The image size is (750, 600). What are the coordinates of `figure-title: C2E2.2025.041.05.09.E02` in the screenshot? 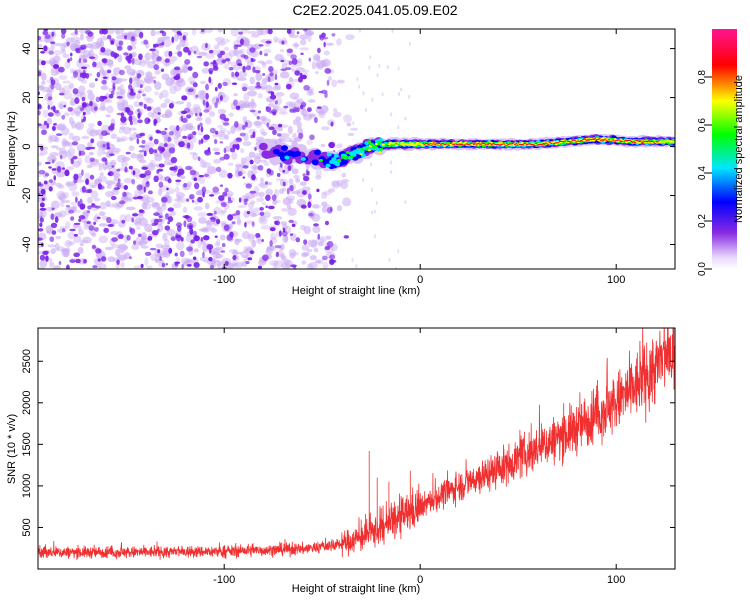 It's located at (375, 10).